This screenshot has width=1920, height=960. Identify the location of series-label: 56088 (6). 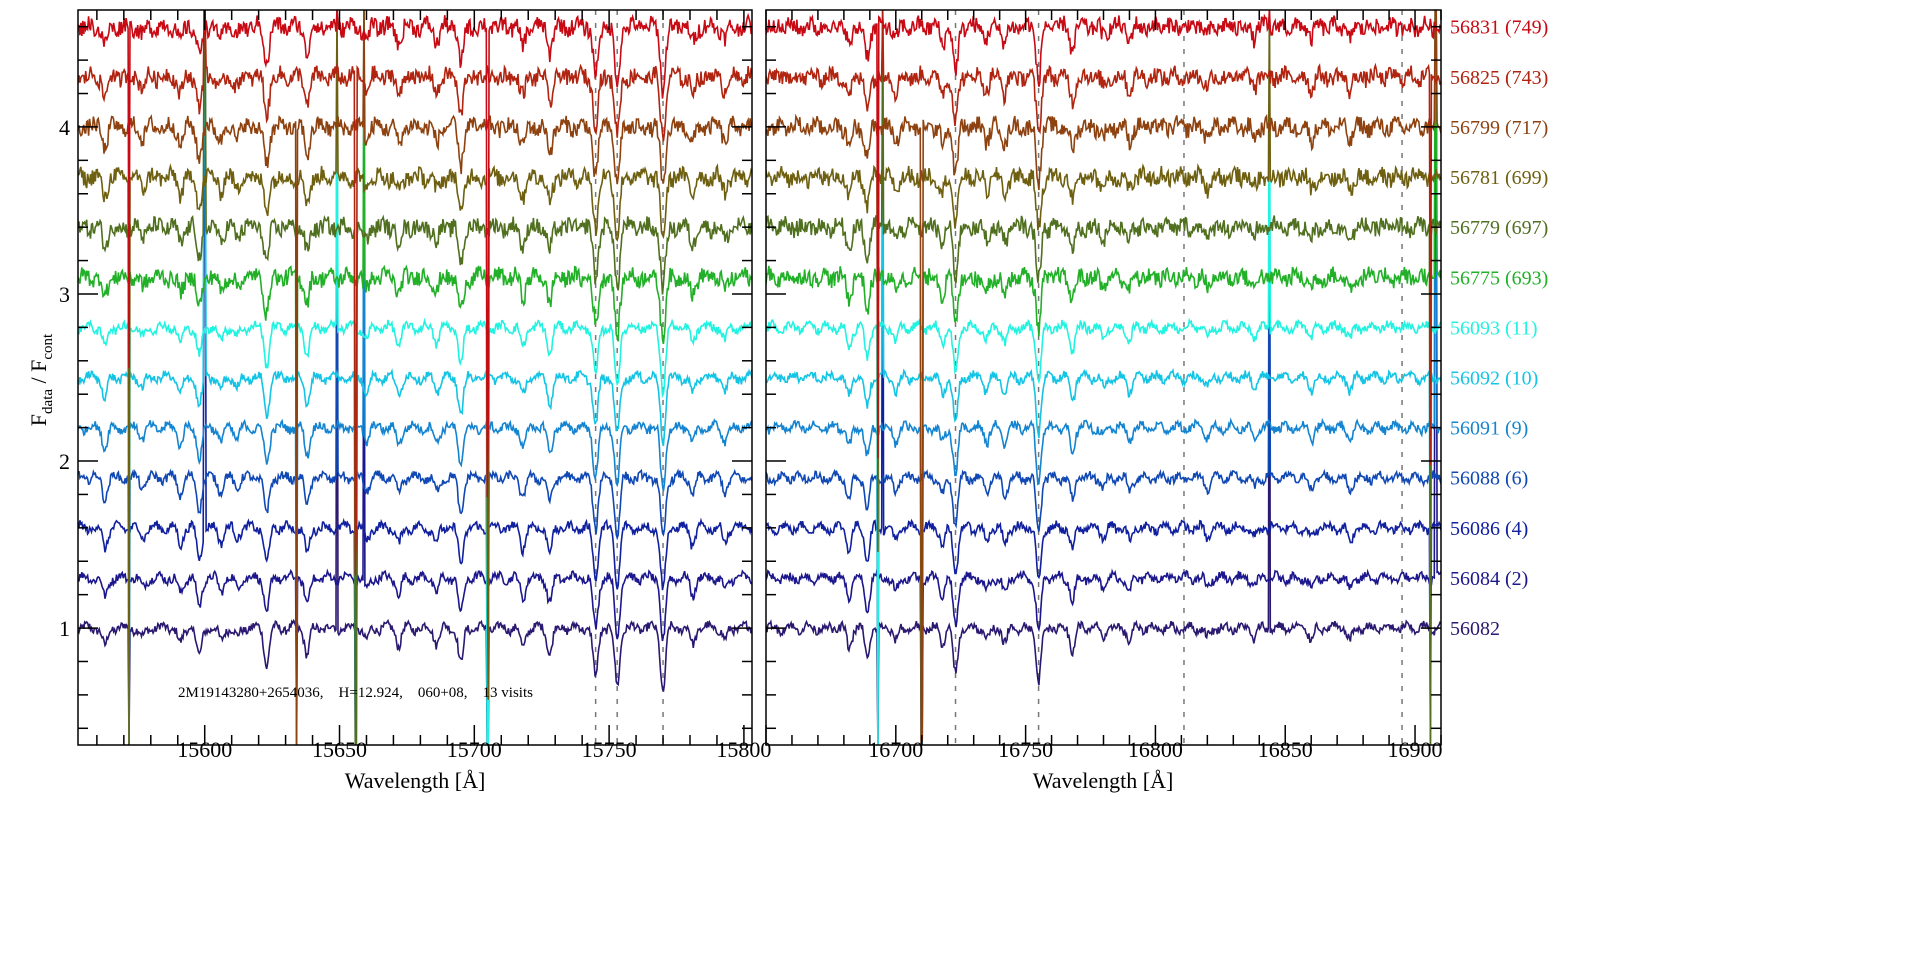
(1489, 479).